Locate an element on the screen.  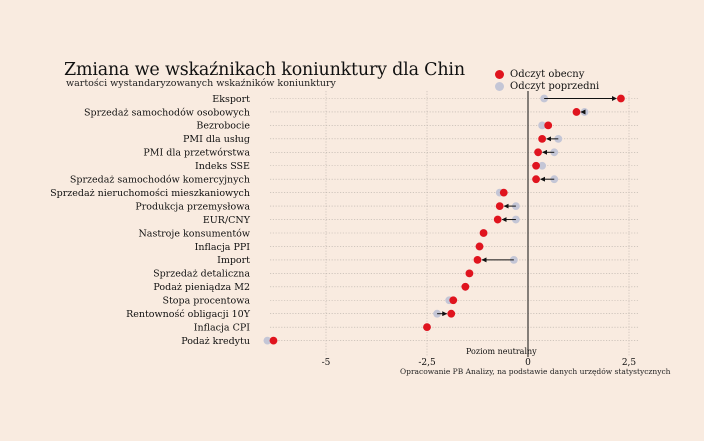
category-label: Podaż pieniądza M2 is located at coordinates (201, 287).